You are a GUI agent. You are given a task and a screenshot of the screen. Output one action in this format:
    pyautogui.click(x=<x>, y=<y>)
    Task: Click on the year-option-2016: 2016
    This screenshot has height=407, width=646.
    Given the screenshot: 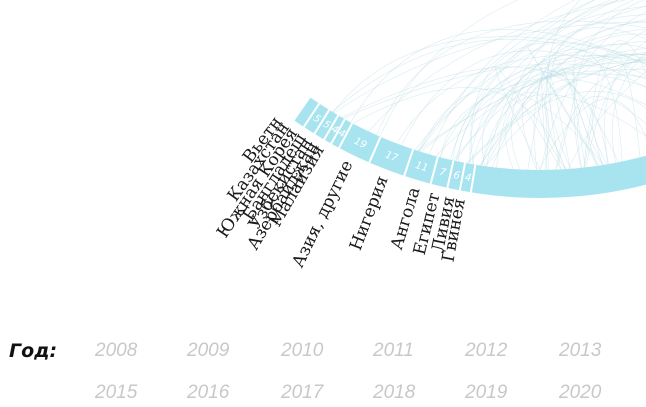 What is the action you would take?
    pyautogui.click(x=208, y=392)
    